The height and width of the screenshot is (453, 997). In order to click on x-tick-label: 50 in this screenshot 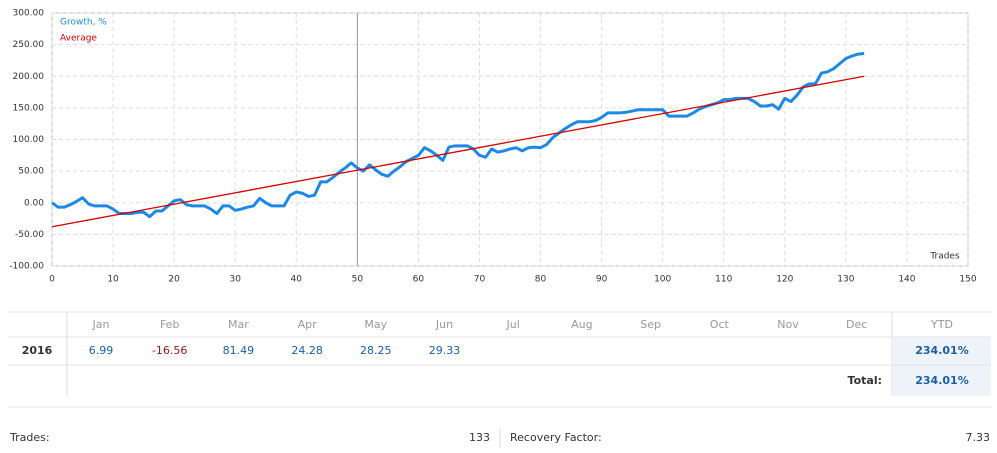, I will do `click(358, 280)`.